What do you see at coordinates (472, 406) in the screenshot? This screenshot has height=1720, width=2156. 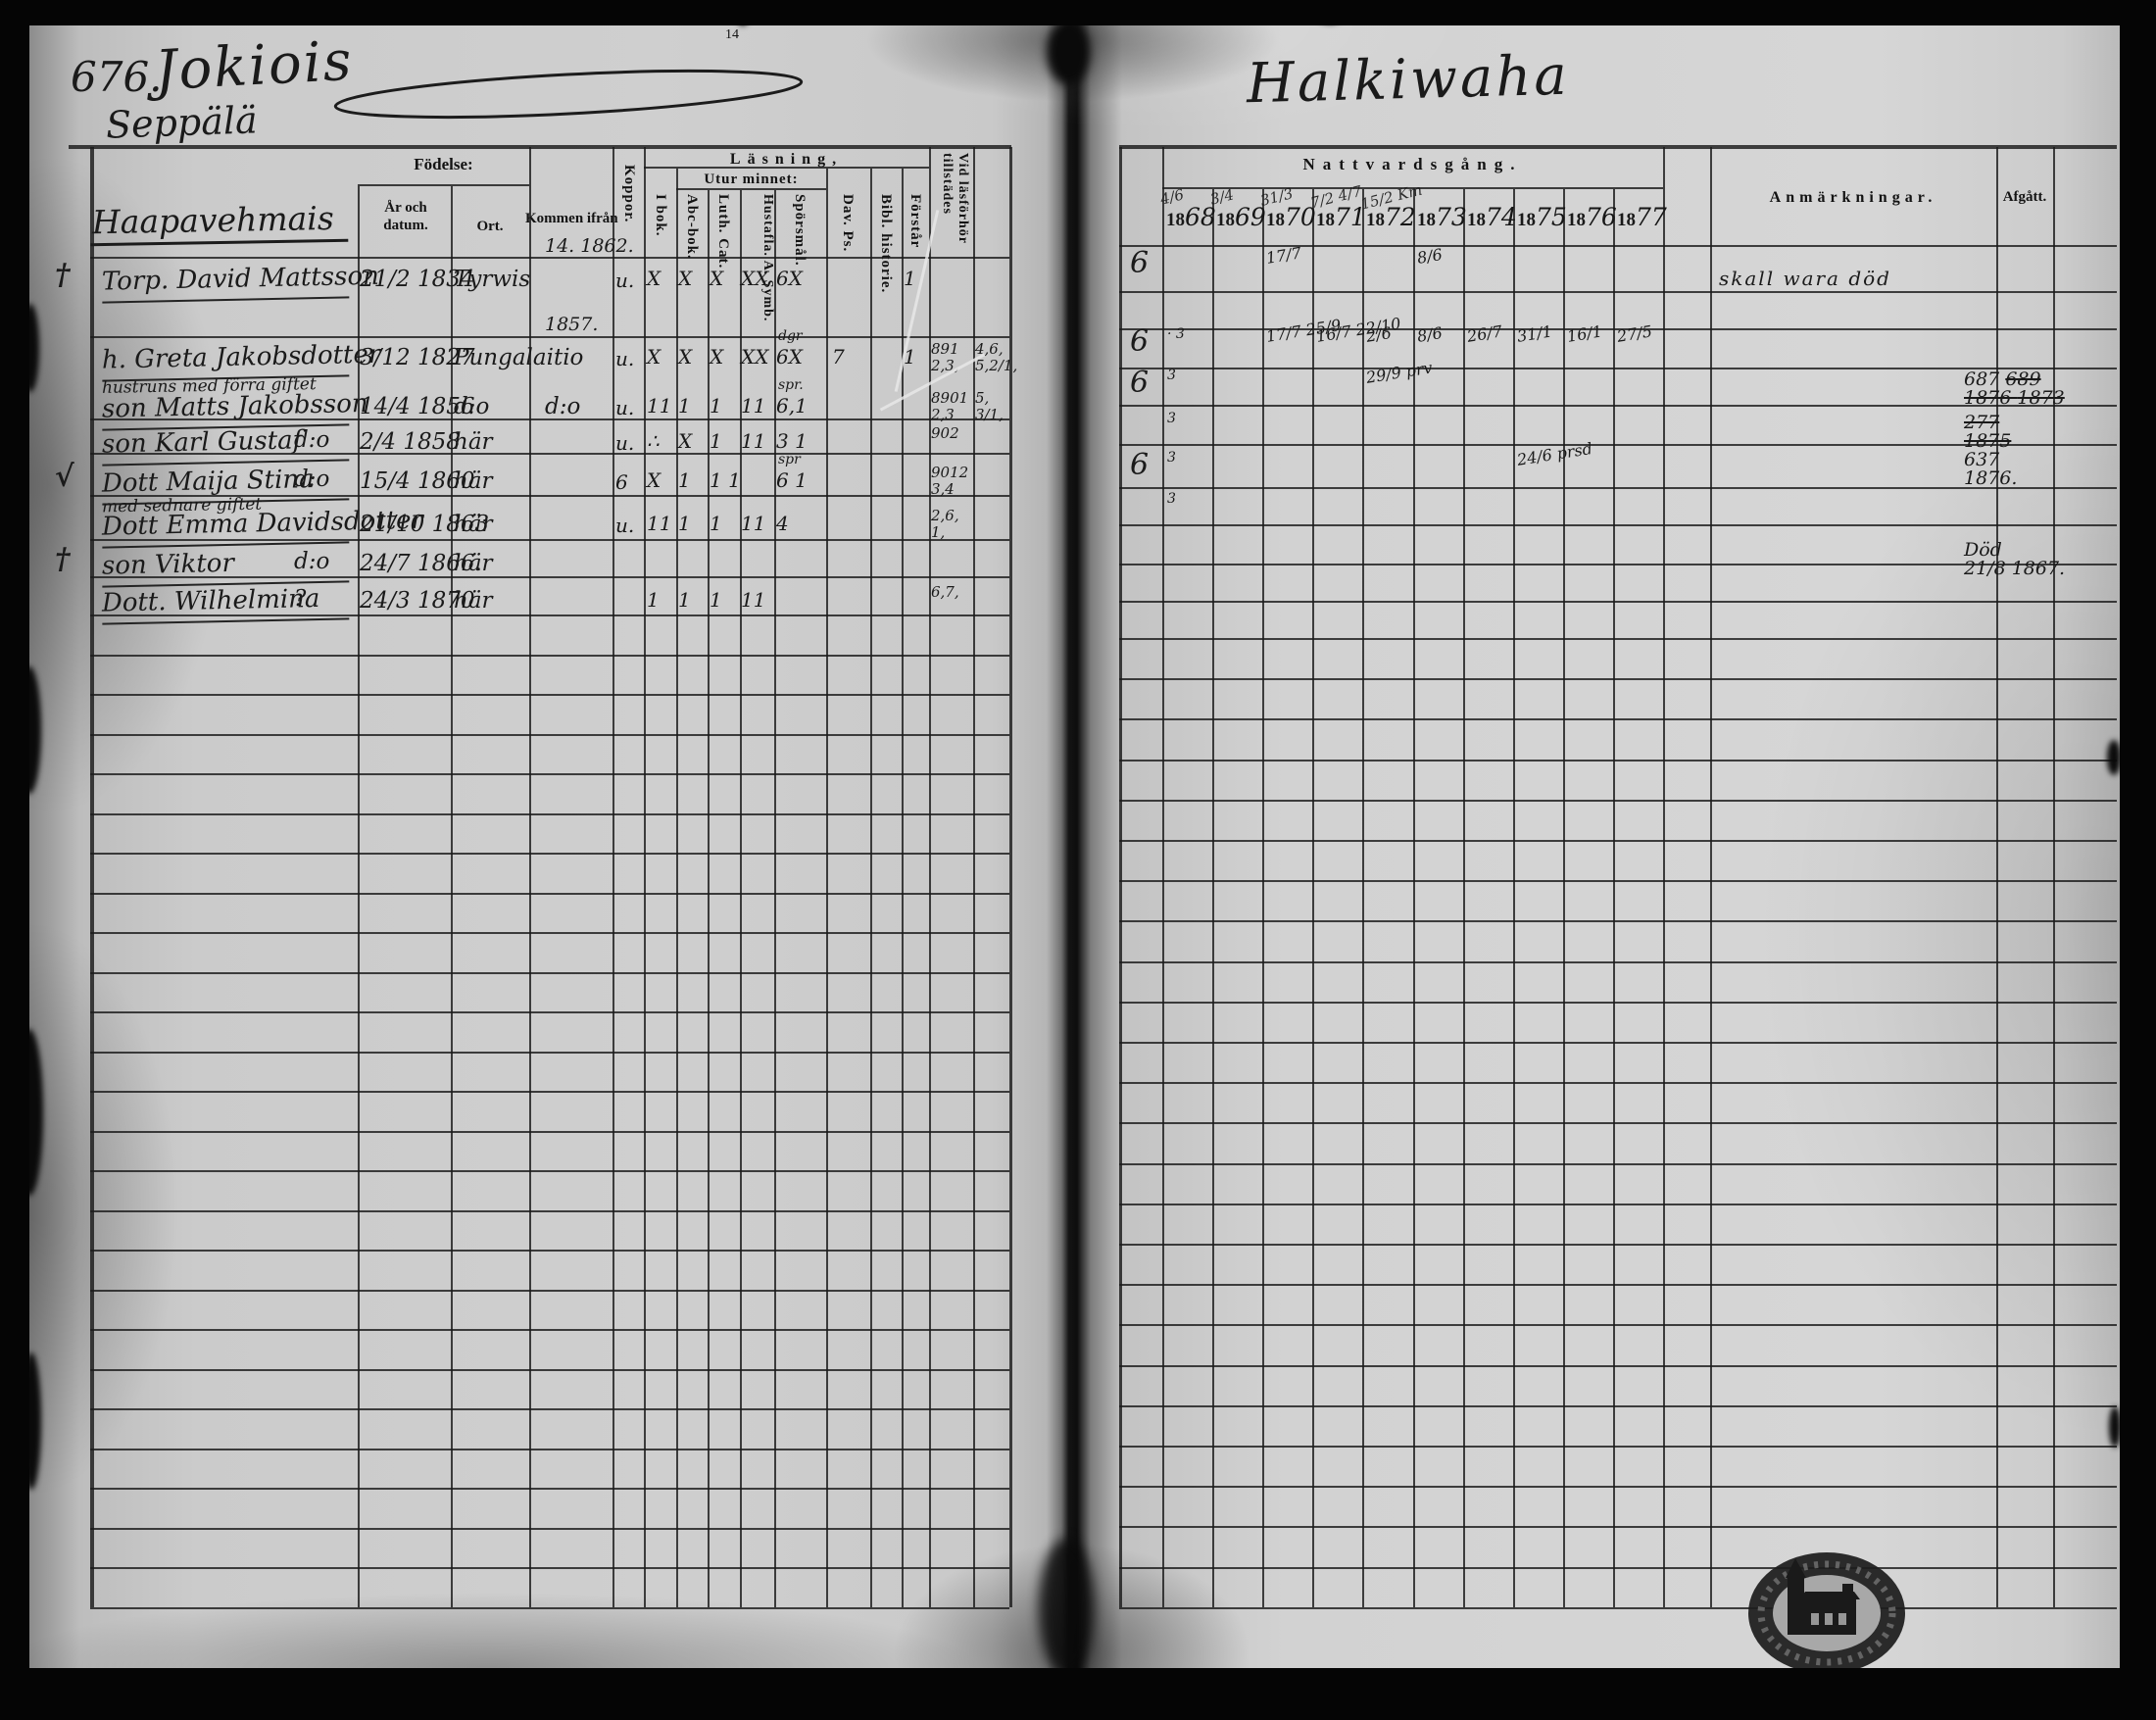 I see `birth-place: d:o` at bounding box center [472, 406].